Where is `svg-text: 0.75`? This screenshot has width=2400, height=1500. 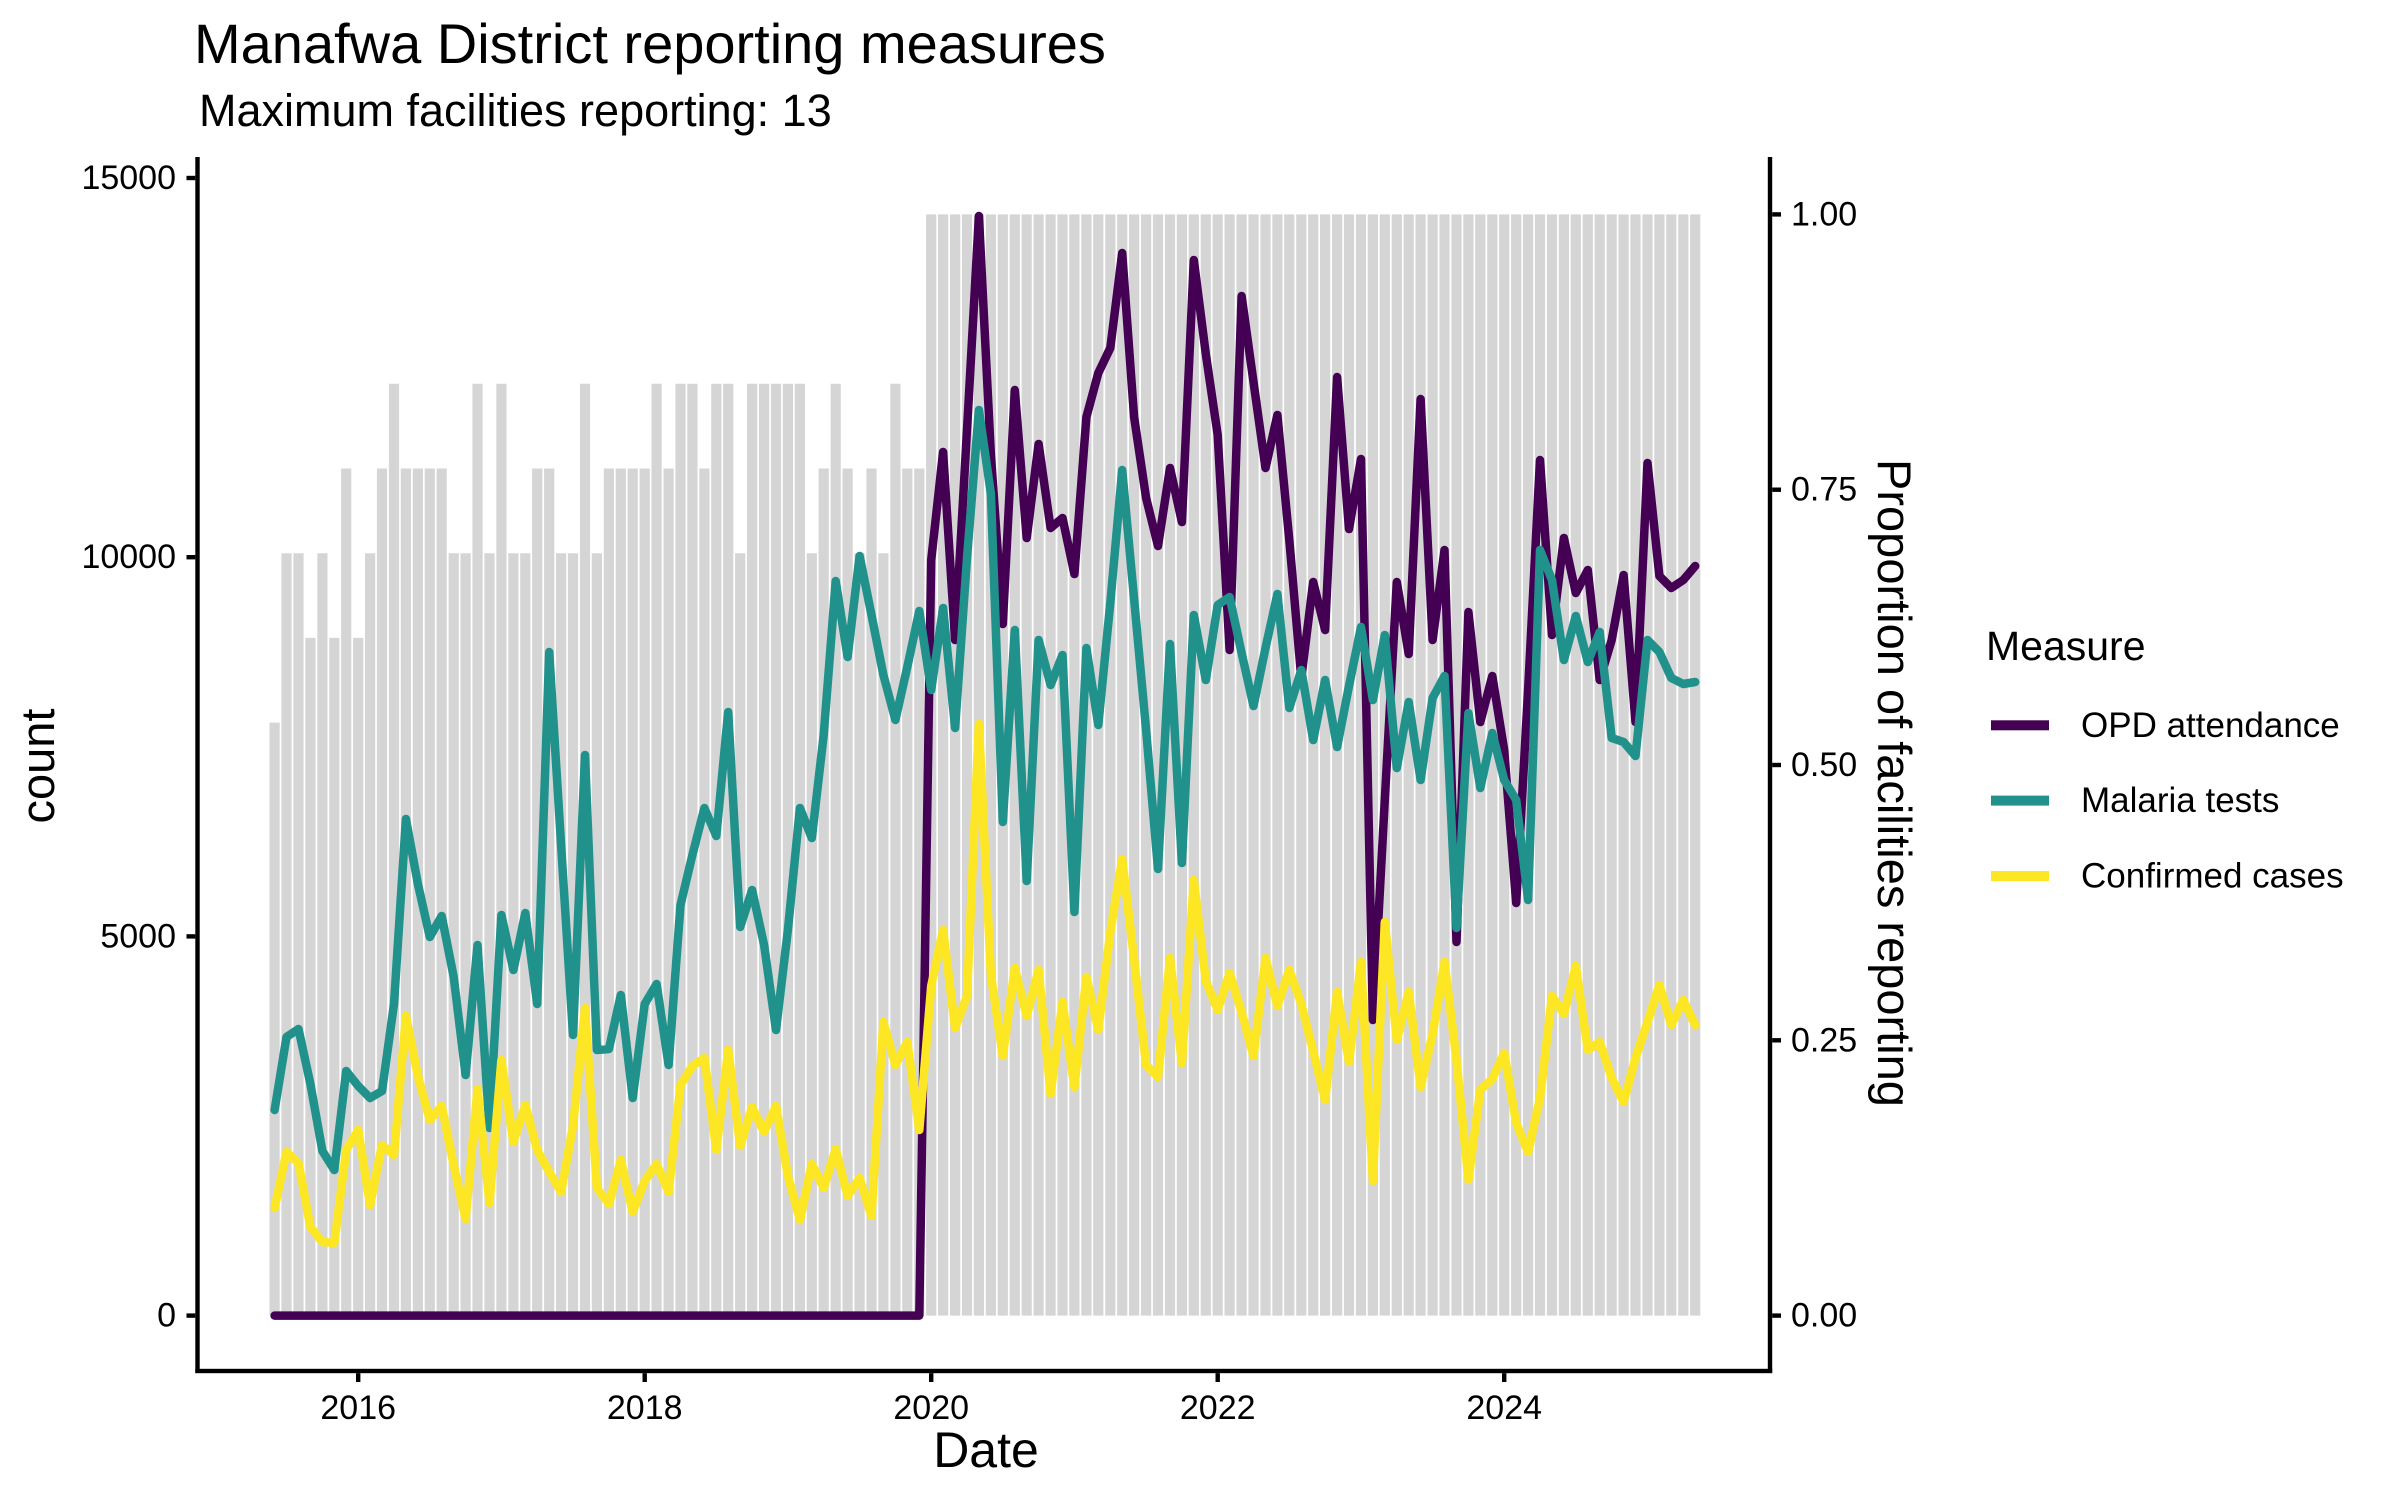
svg-text: 0.75 is located at coordinates (1824, 490).